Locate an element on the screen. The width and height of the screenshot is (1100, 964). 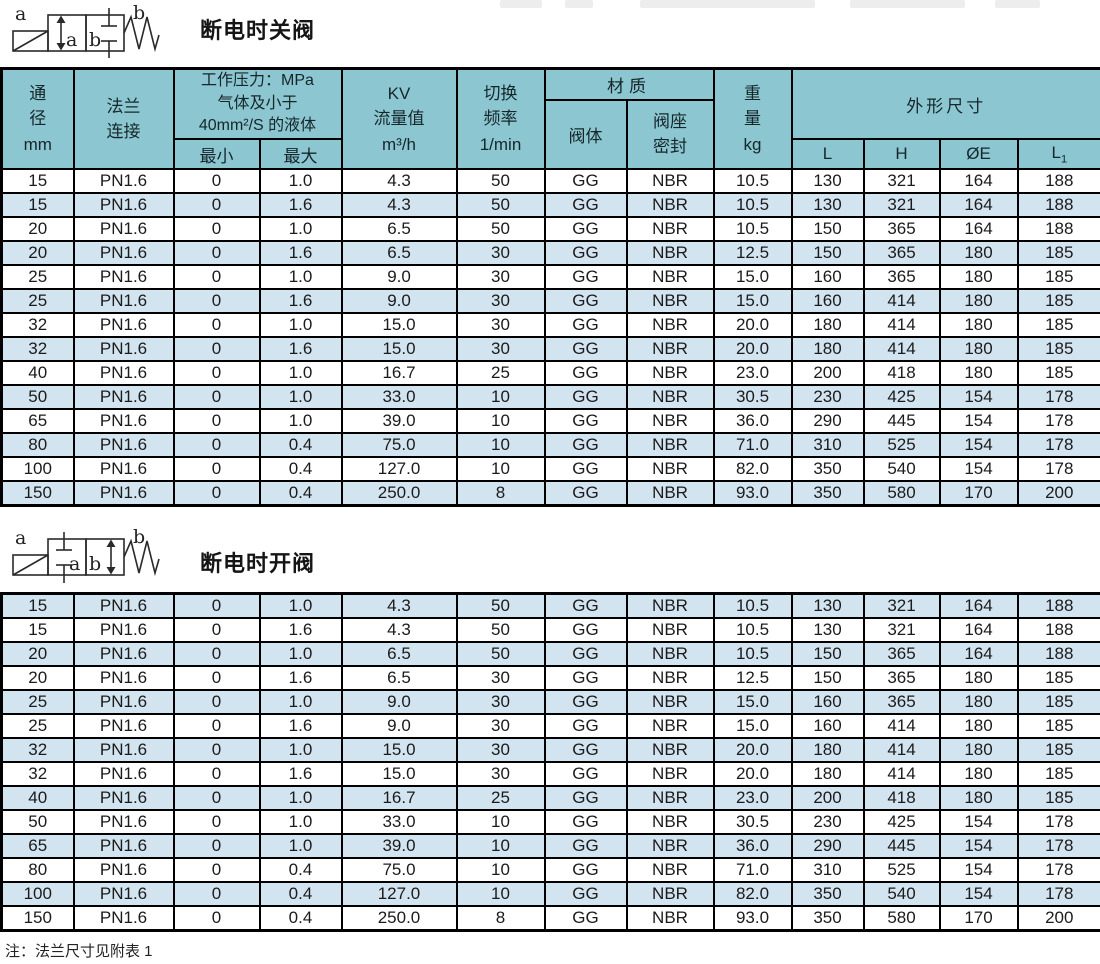
header-line: KV is located at coordinates (399, 93).